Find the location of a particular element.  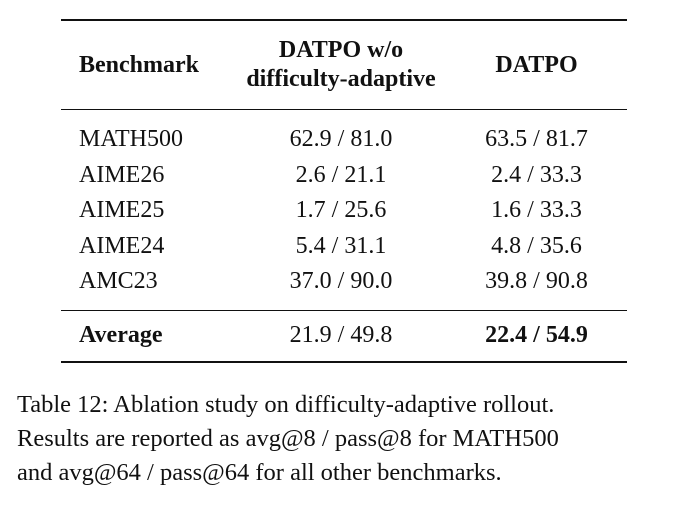

cell-ablation: 62.9 / 81.0 is located at coordinates (341, 139).